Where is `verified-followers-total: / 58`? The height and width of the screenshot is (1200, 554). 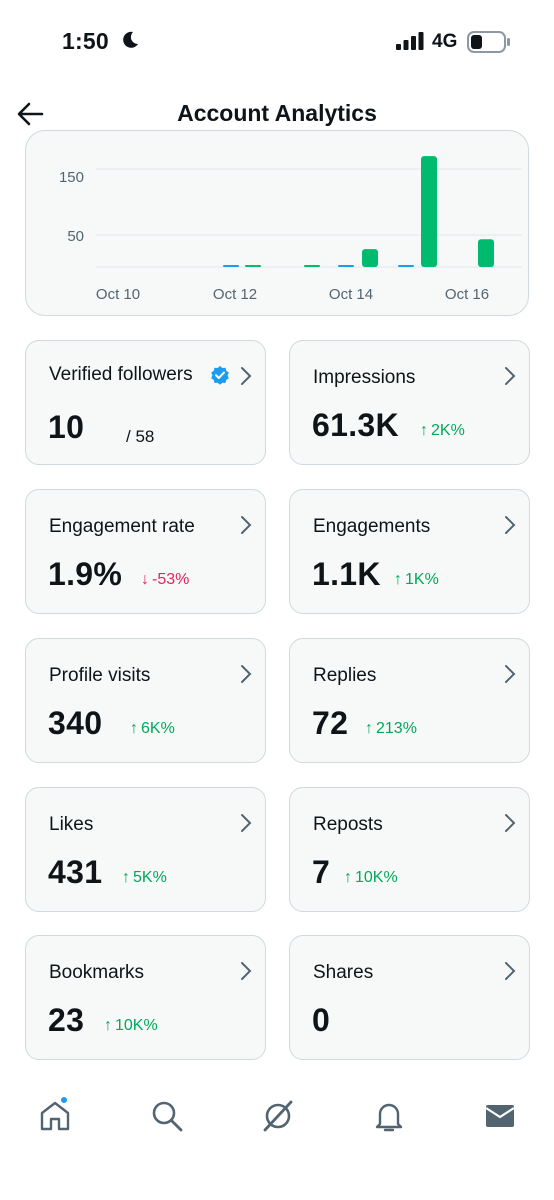 verified-followers-total: / 58 is located at coordinates (140, 436).